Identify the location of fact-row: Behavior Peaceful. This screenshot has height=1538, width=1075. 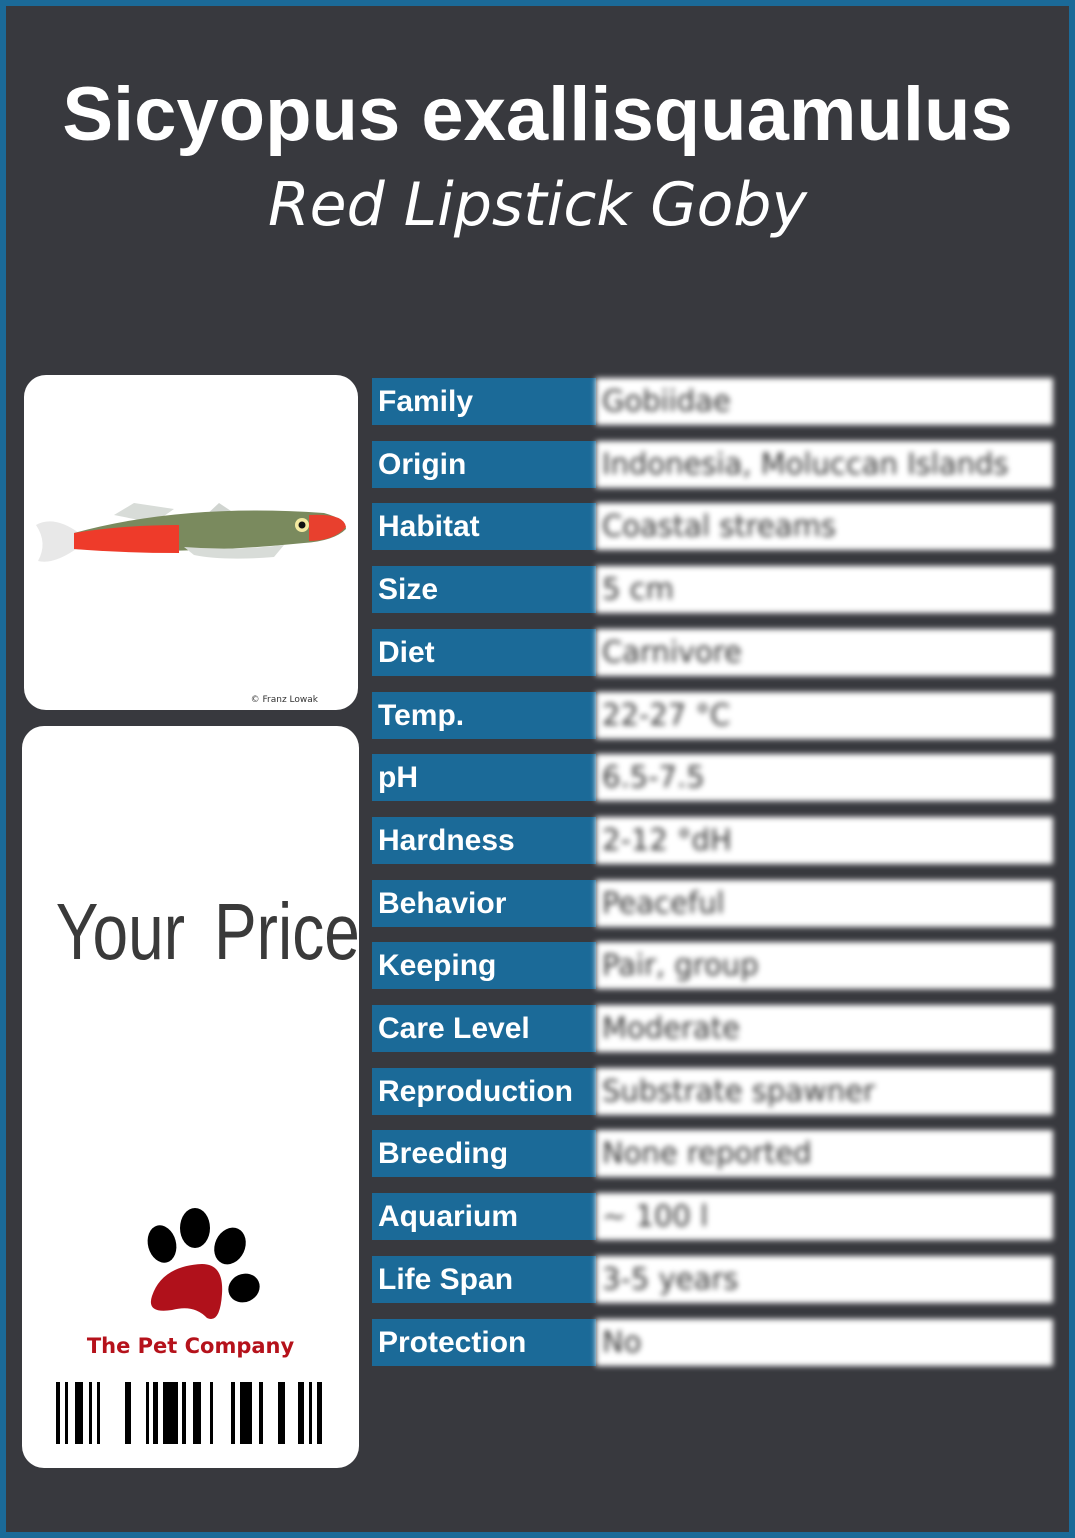
(712, 903).